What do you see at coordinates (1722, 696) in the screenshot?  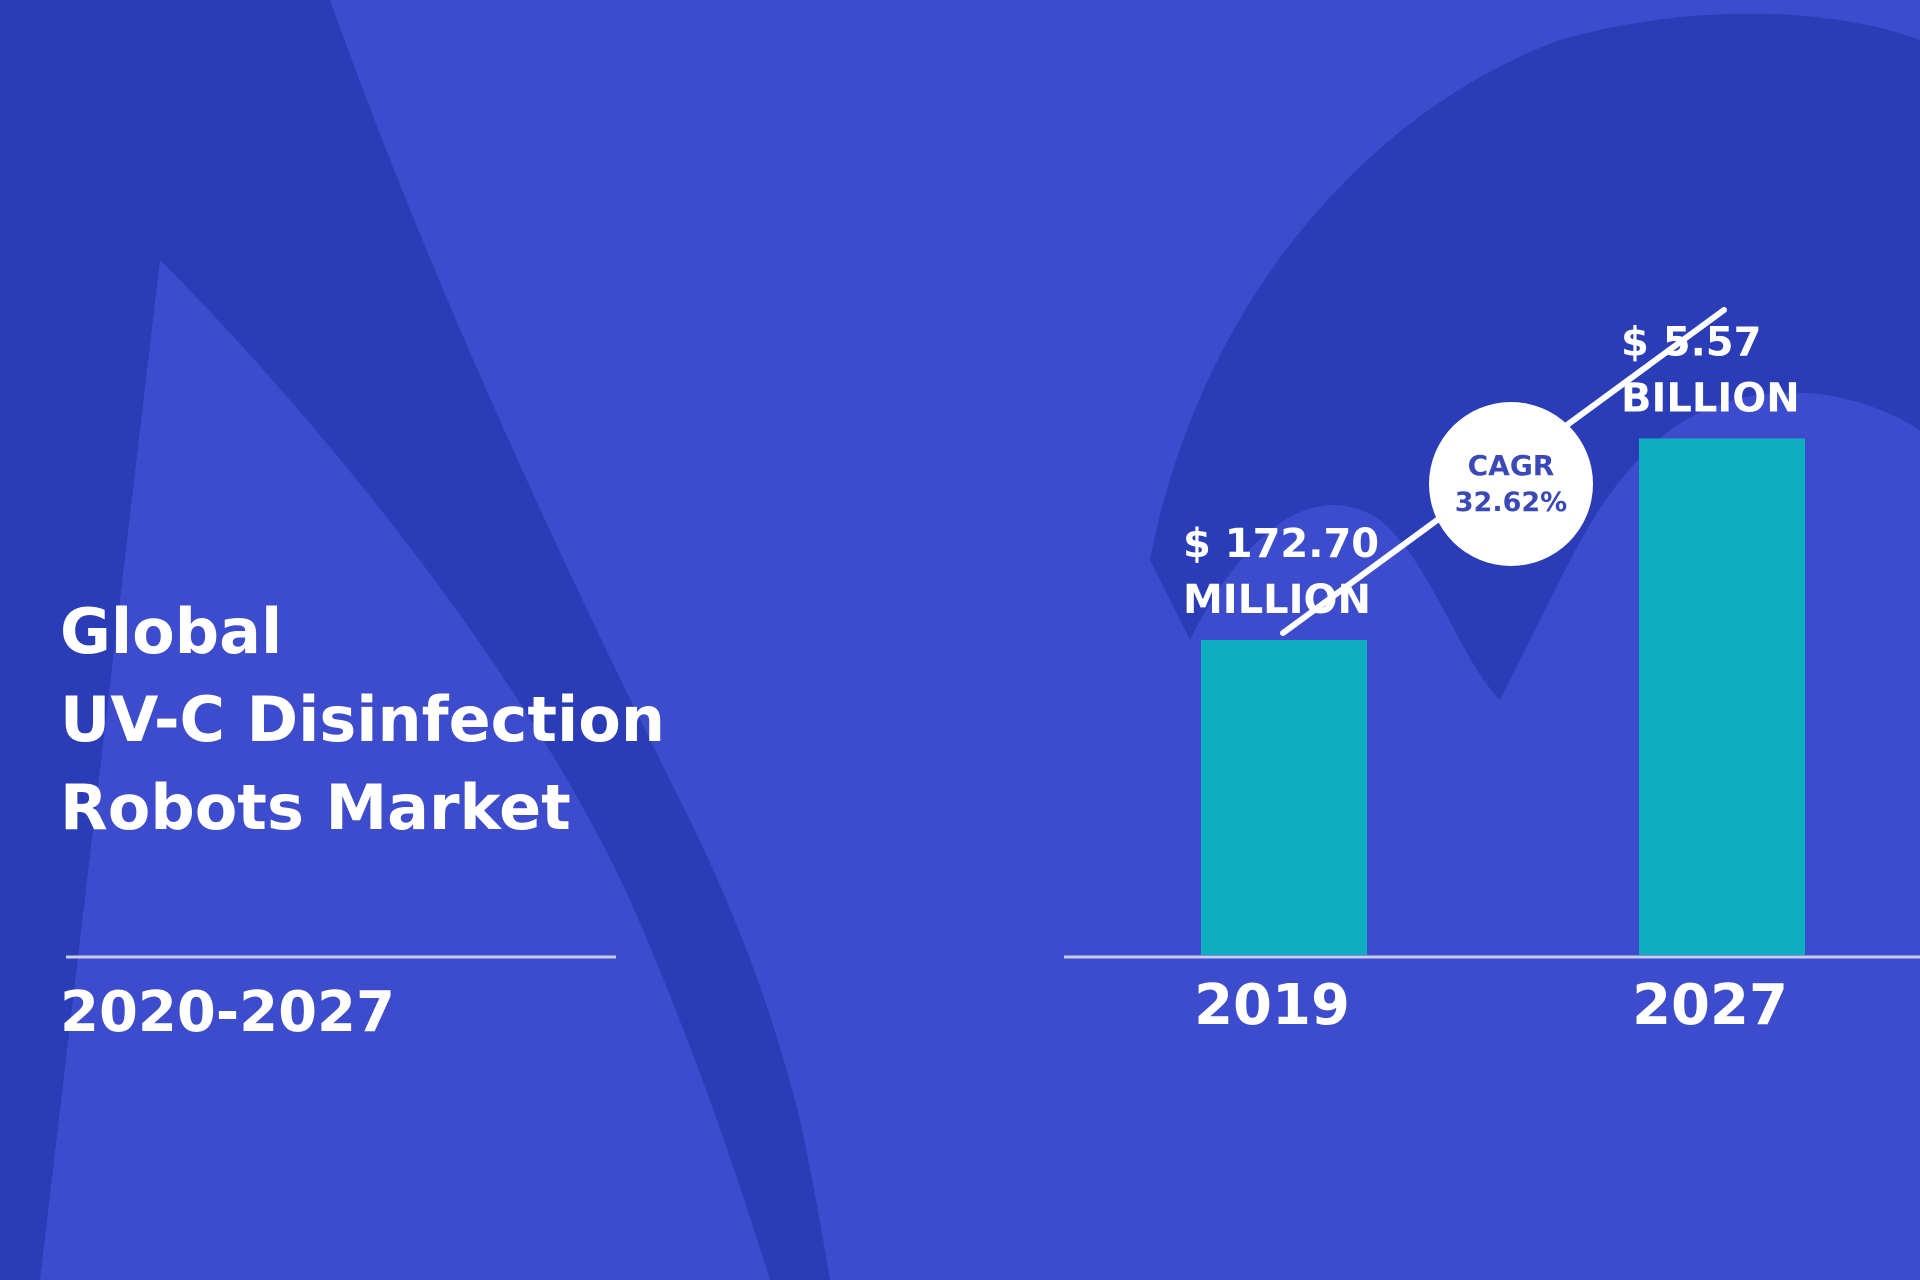 I see `bar-2027` at bounding box center [1722, 696].